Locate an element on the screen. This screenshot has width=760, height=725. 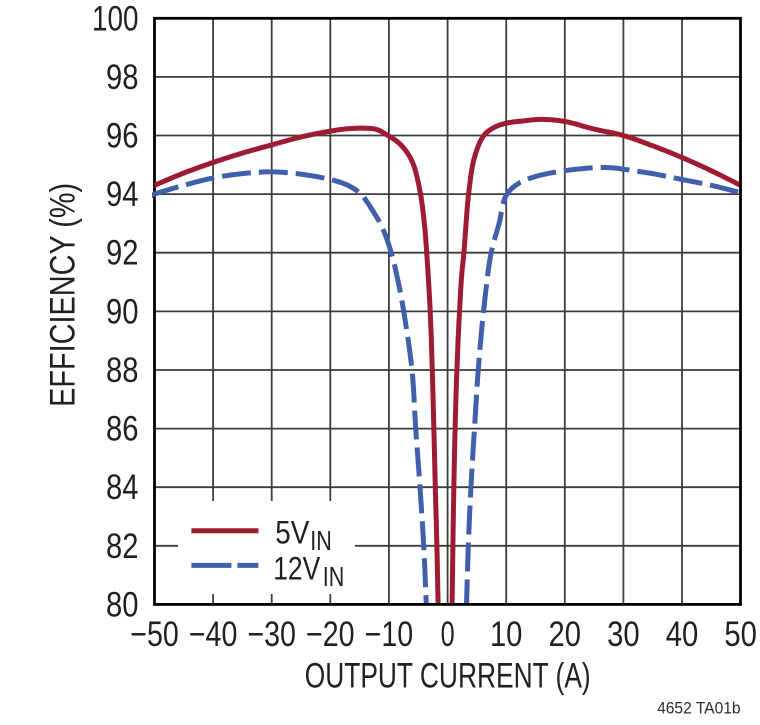
svg-text: 80 is located at coordinates (122, 604).